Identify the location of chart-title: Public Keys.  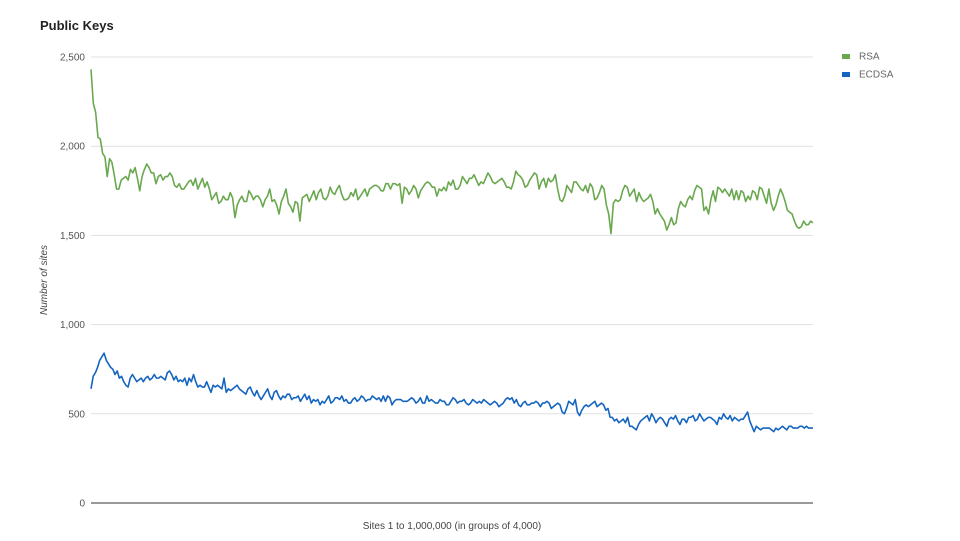
(77, 25).